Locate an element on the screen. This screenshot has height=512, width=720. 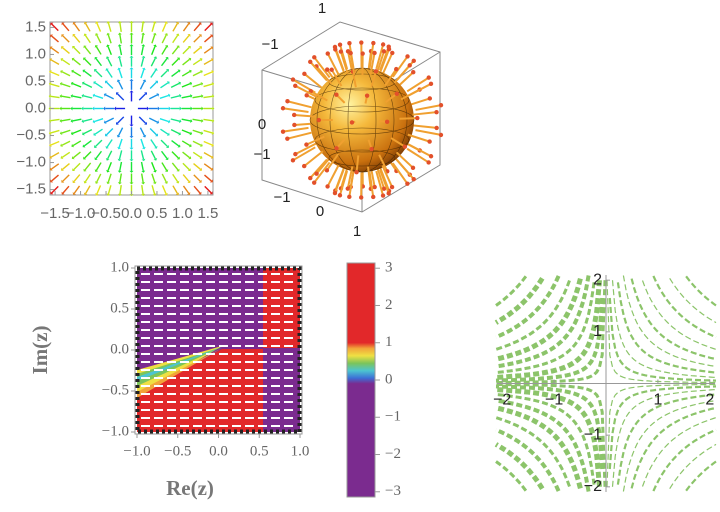
y-tick-label: −0.5 is located at coordinates (115, 390).